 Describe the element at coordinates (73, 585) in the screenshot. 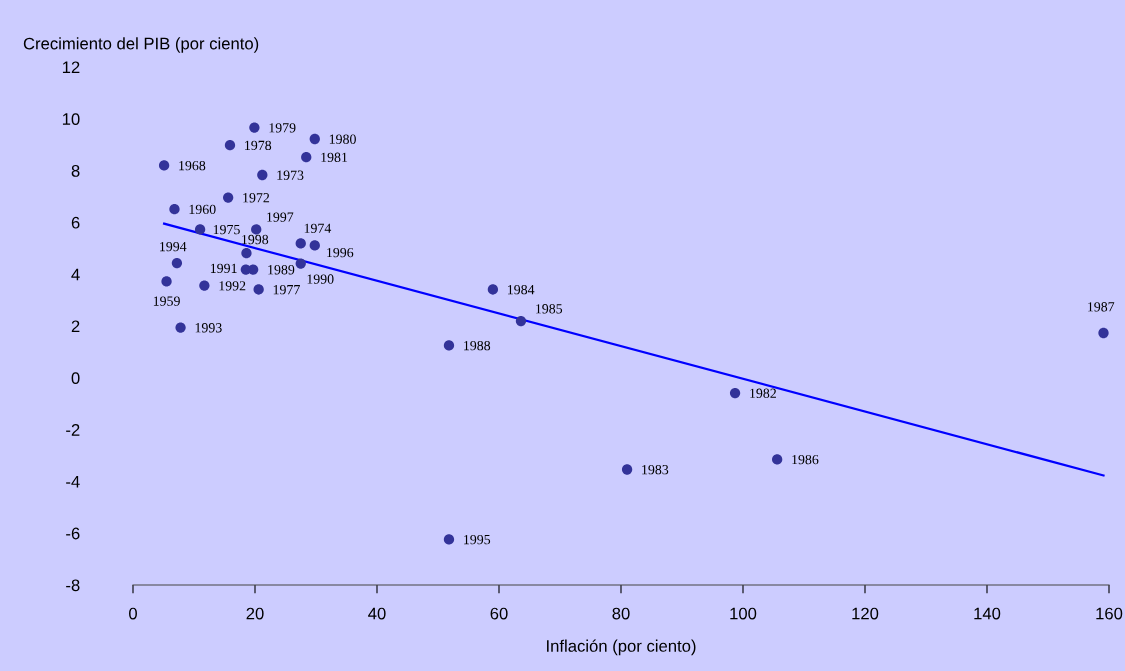

I see `y-tick-label: -8` at that location.